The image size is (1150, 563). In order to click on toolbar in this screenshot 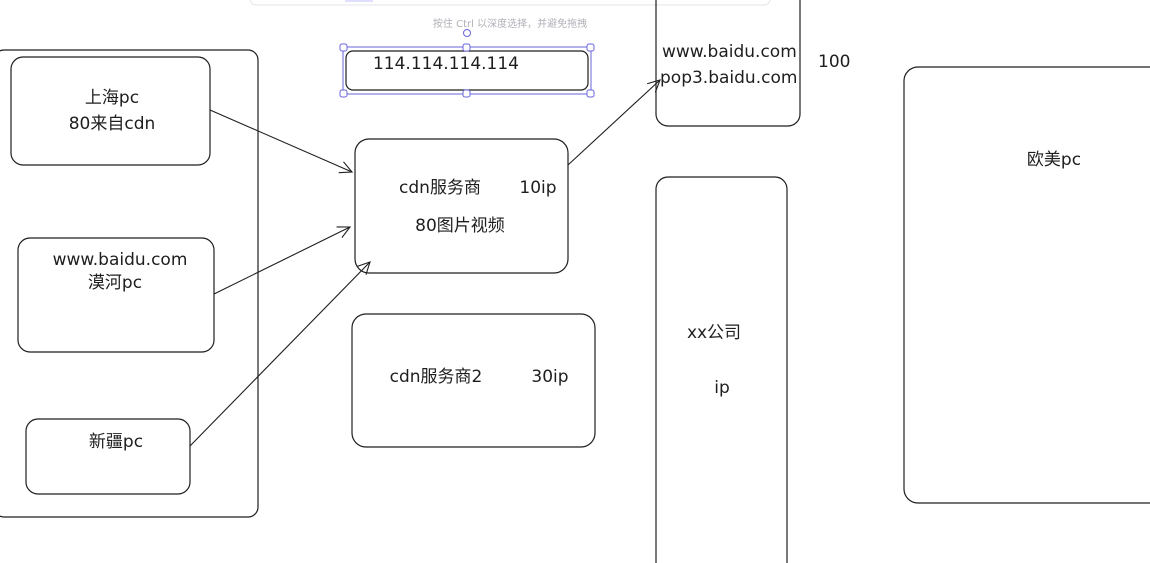, I will do `click(510, 3)`.